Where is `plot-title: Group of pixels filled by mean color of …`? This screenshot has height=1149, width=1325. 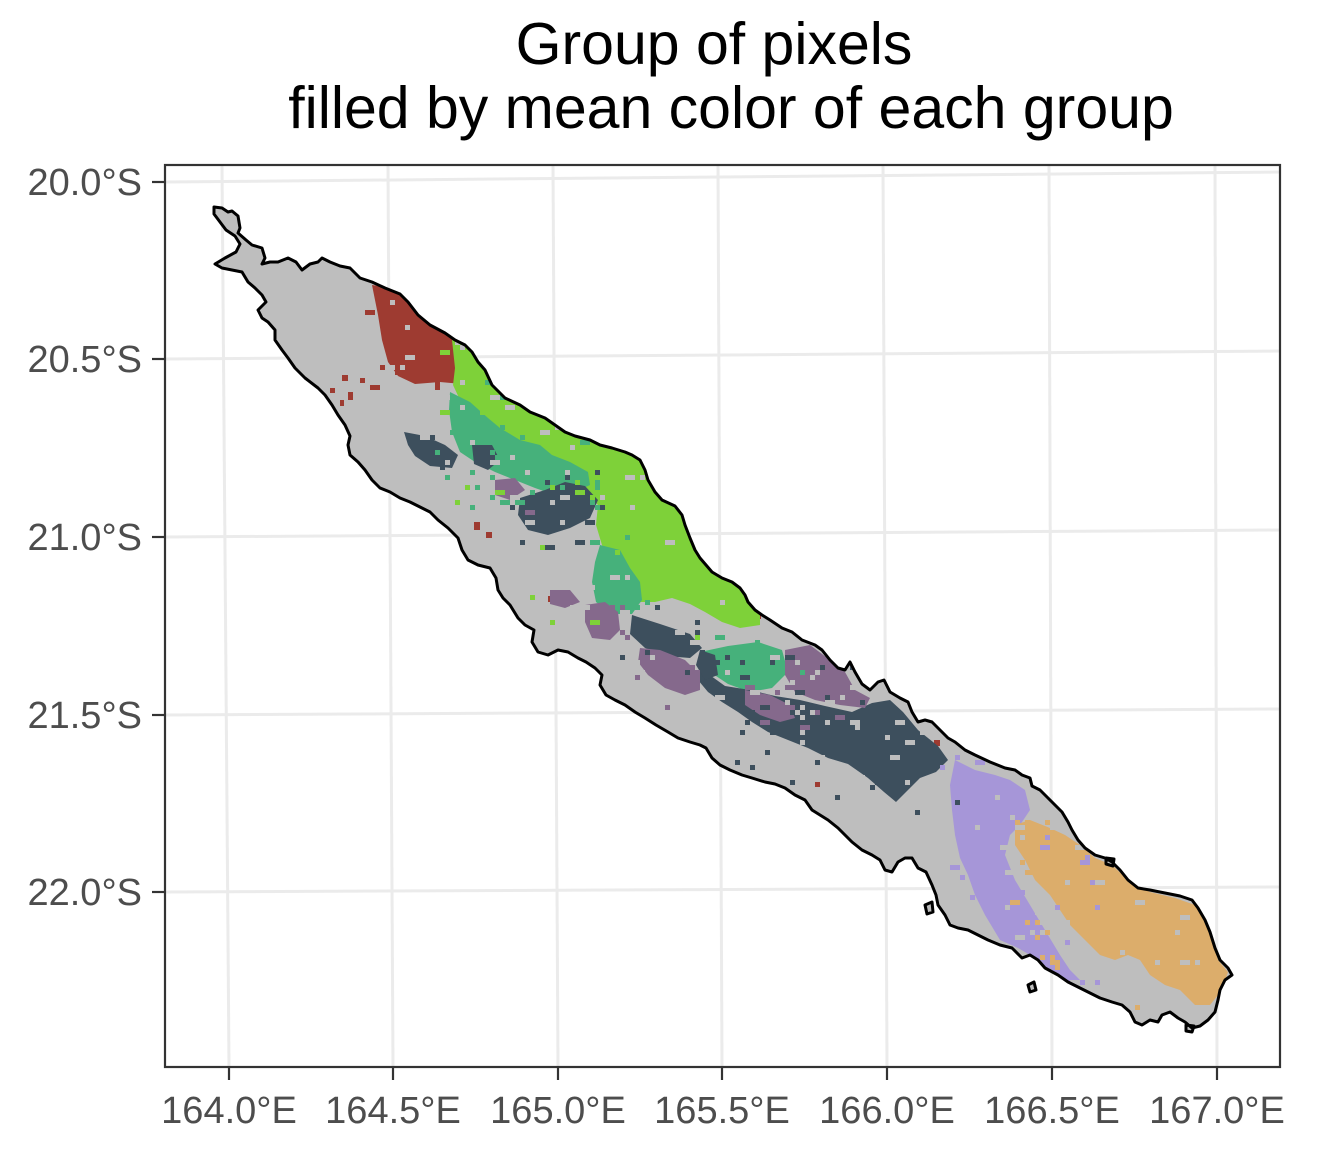 plot-title: Group of pixels filled by mean color of … is located at coordinates (731, 76).